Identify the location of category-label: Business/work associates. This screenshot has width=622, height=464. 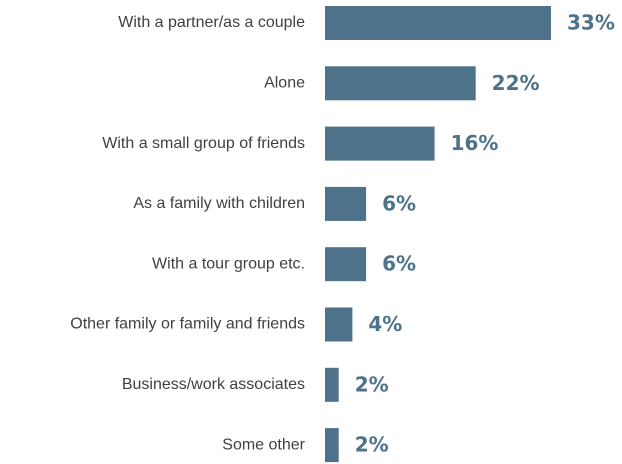
(213, 384).